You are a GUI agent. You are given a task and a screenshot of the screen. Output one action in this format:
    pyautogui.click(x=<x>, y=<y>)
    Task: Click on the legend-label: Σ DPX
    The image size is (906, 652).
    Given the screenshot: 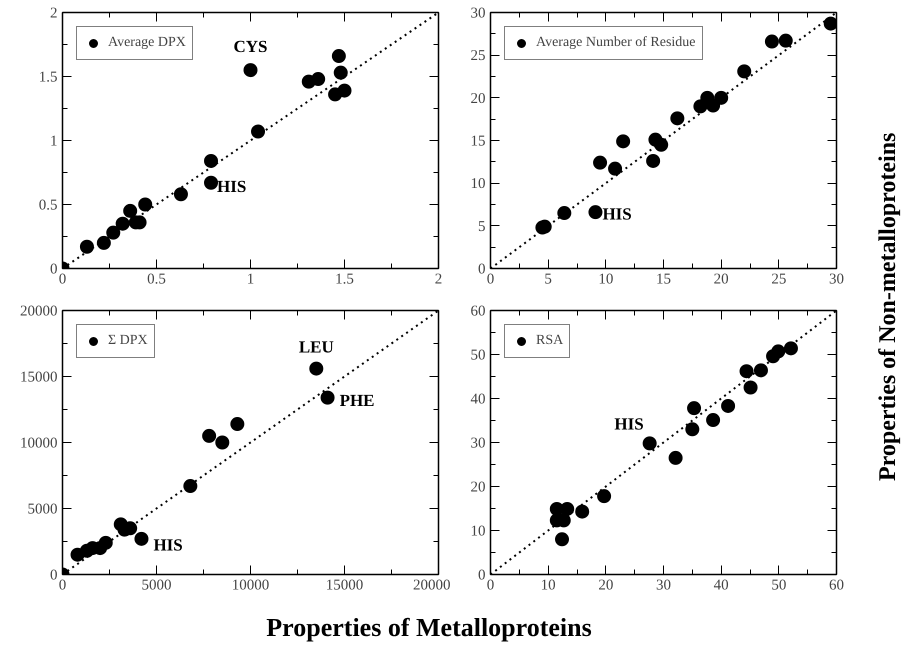 What is the action you would take?
    pyautogui.click(x=128, y=341)
    